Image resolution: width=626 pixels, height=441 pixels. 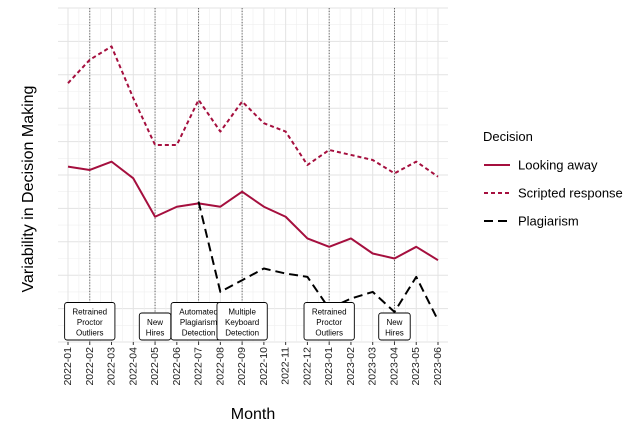 I want to click on y-axis-title: Variability in Decision Making, so click(x=28, y=189).